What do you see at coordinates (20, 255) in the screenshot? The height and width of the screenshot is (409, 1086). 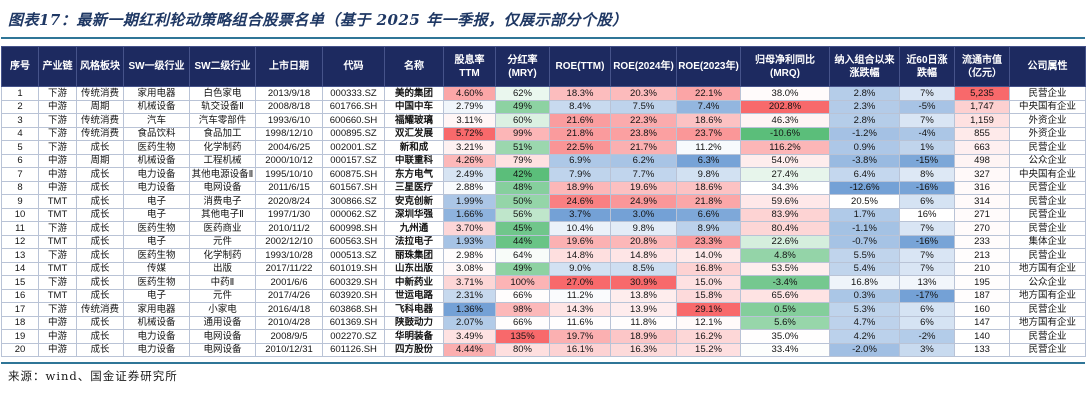 I see `cell-index: 13` at bounding box center [20, 255].